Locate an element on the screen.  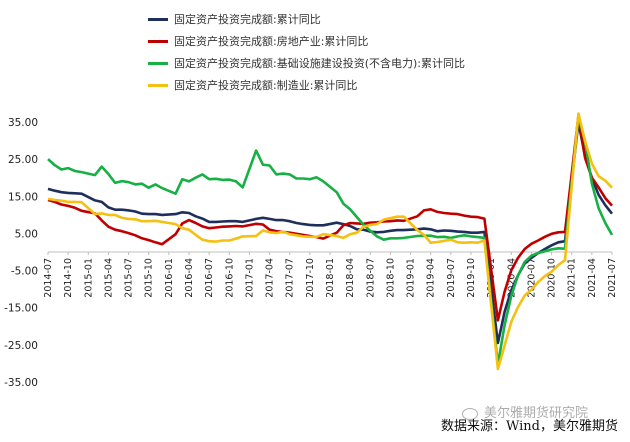
y-tick-label: 25.00 is located at coordinates (23, 160).